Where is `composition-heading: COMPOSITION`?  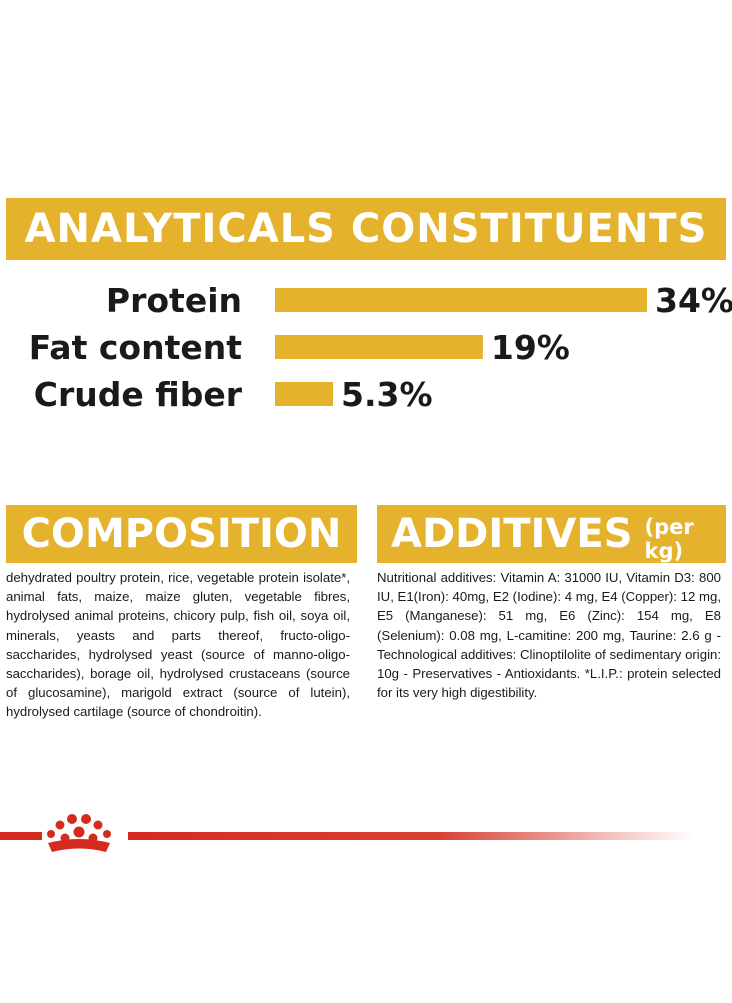 composition-heading: COMPOSITION is located at coordinates (181, 534).